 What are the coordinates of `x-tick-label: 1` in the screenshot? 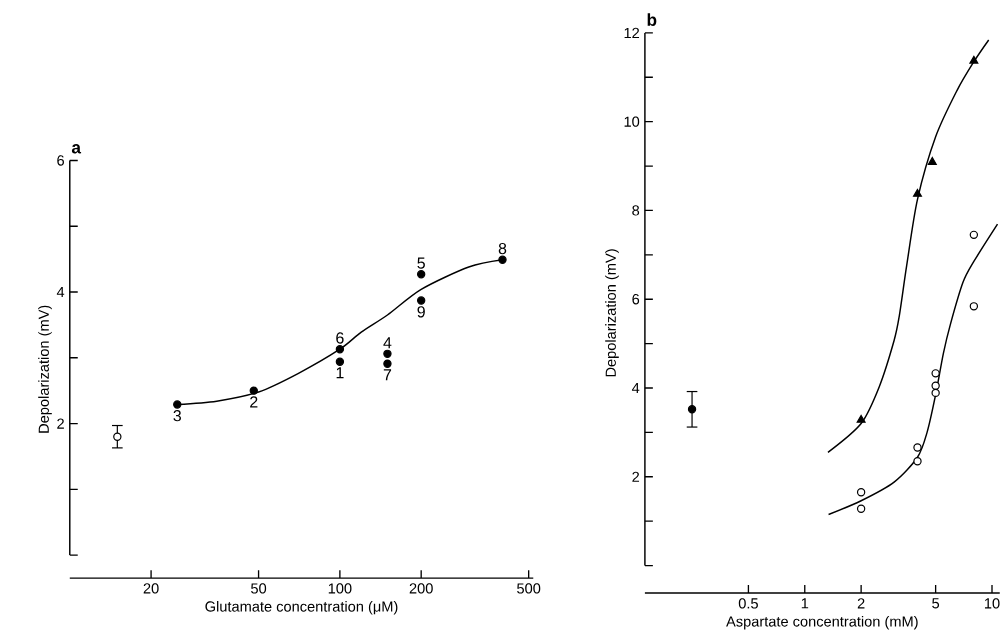 It's located at (805, 603).